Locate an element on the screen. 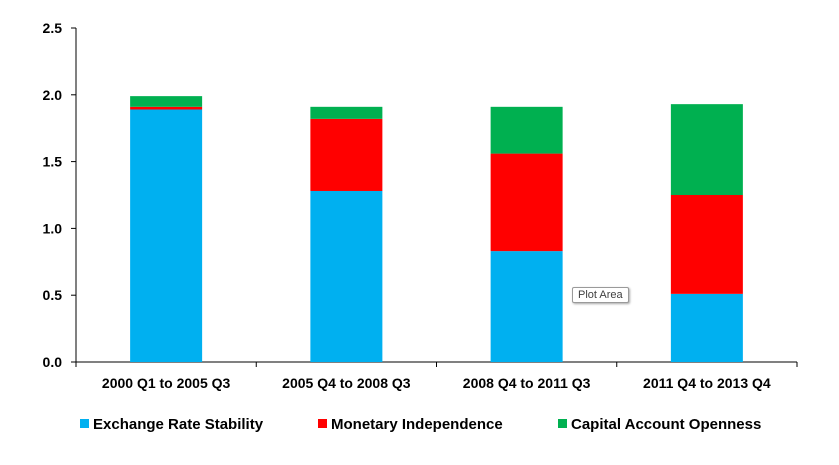  plot-area-tooltip: Plot Area is located at coordinates (600, 295).